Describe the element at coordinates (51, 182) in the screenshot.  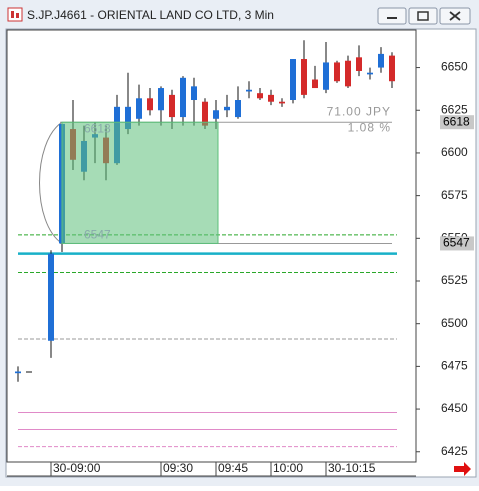
I see `measure-arc` at that location.